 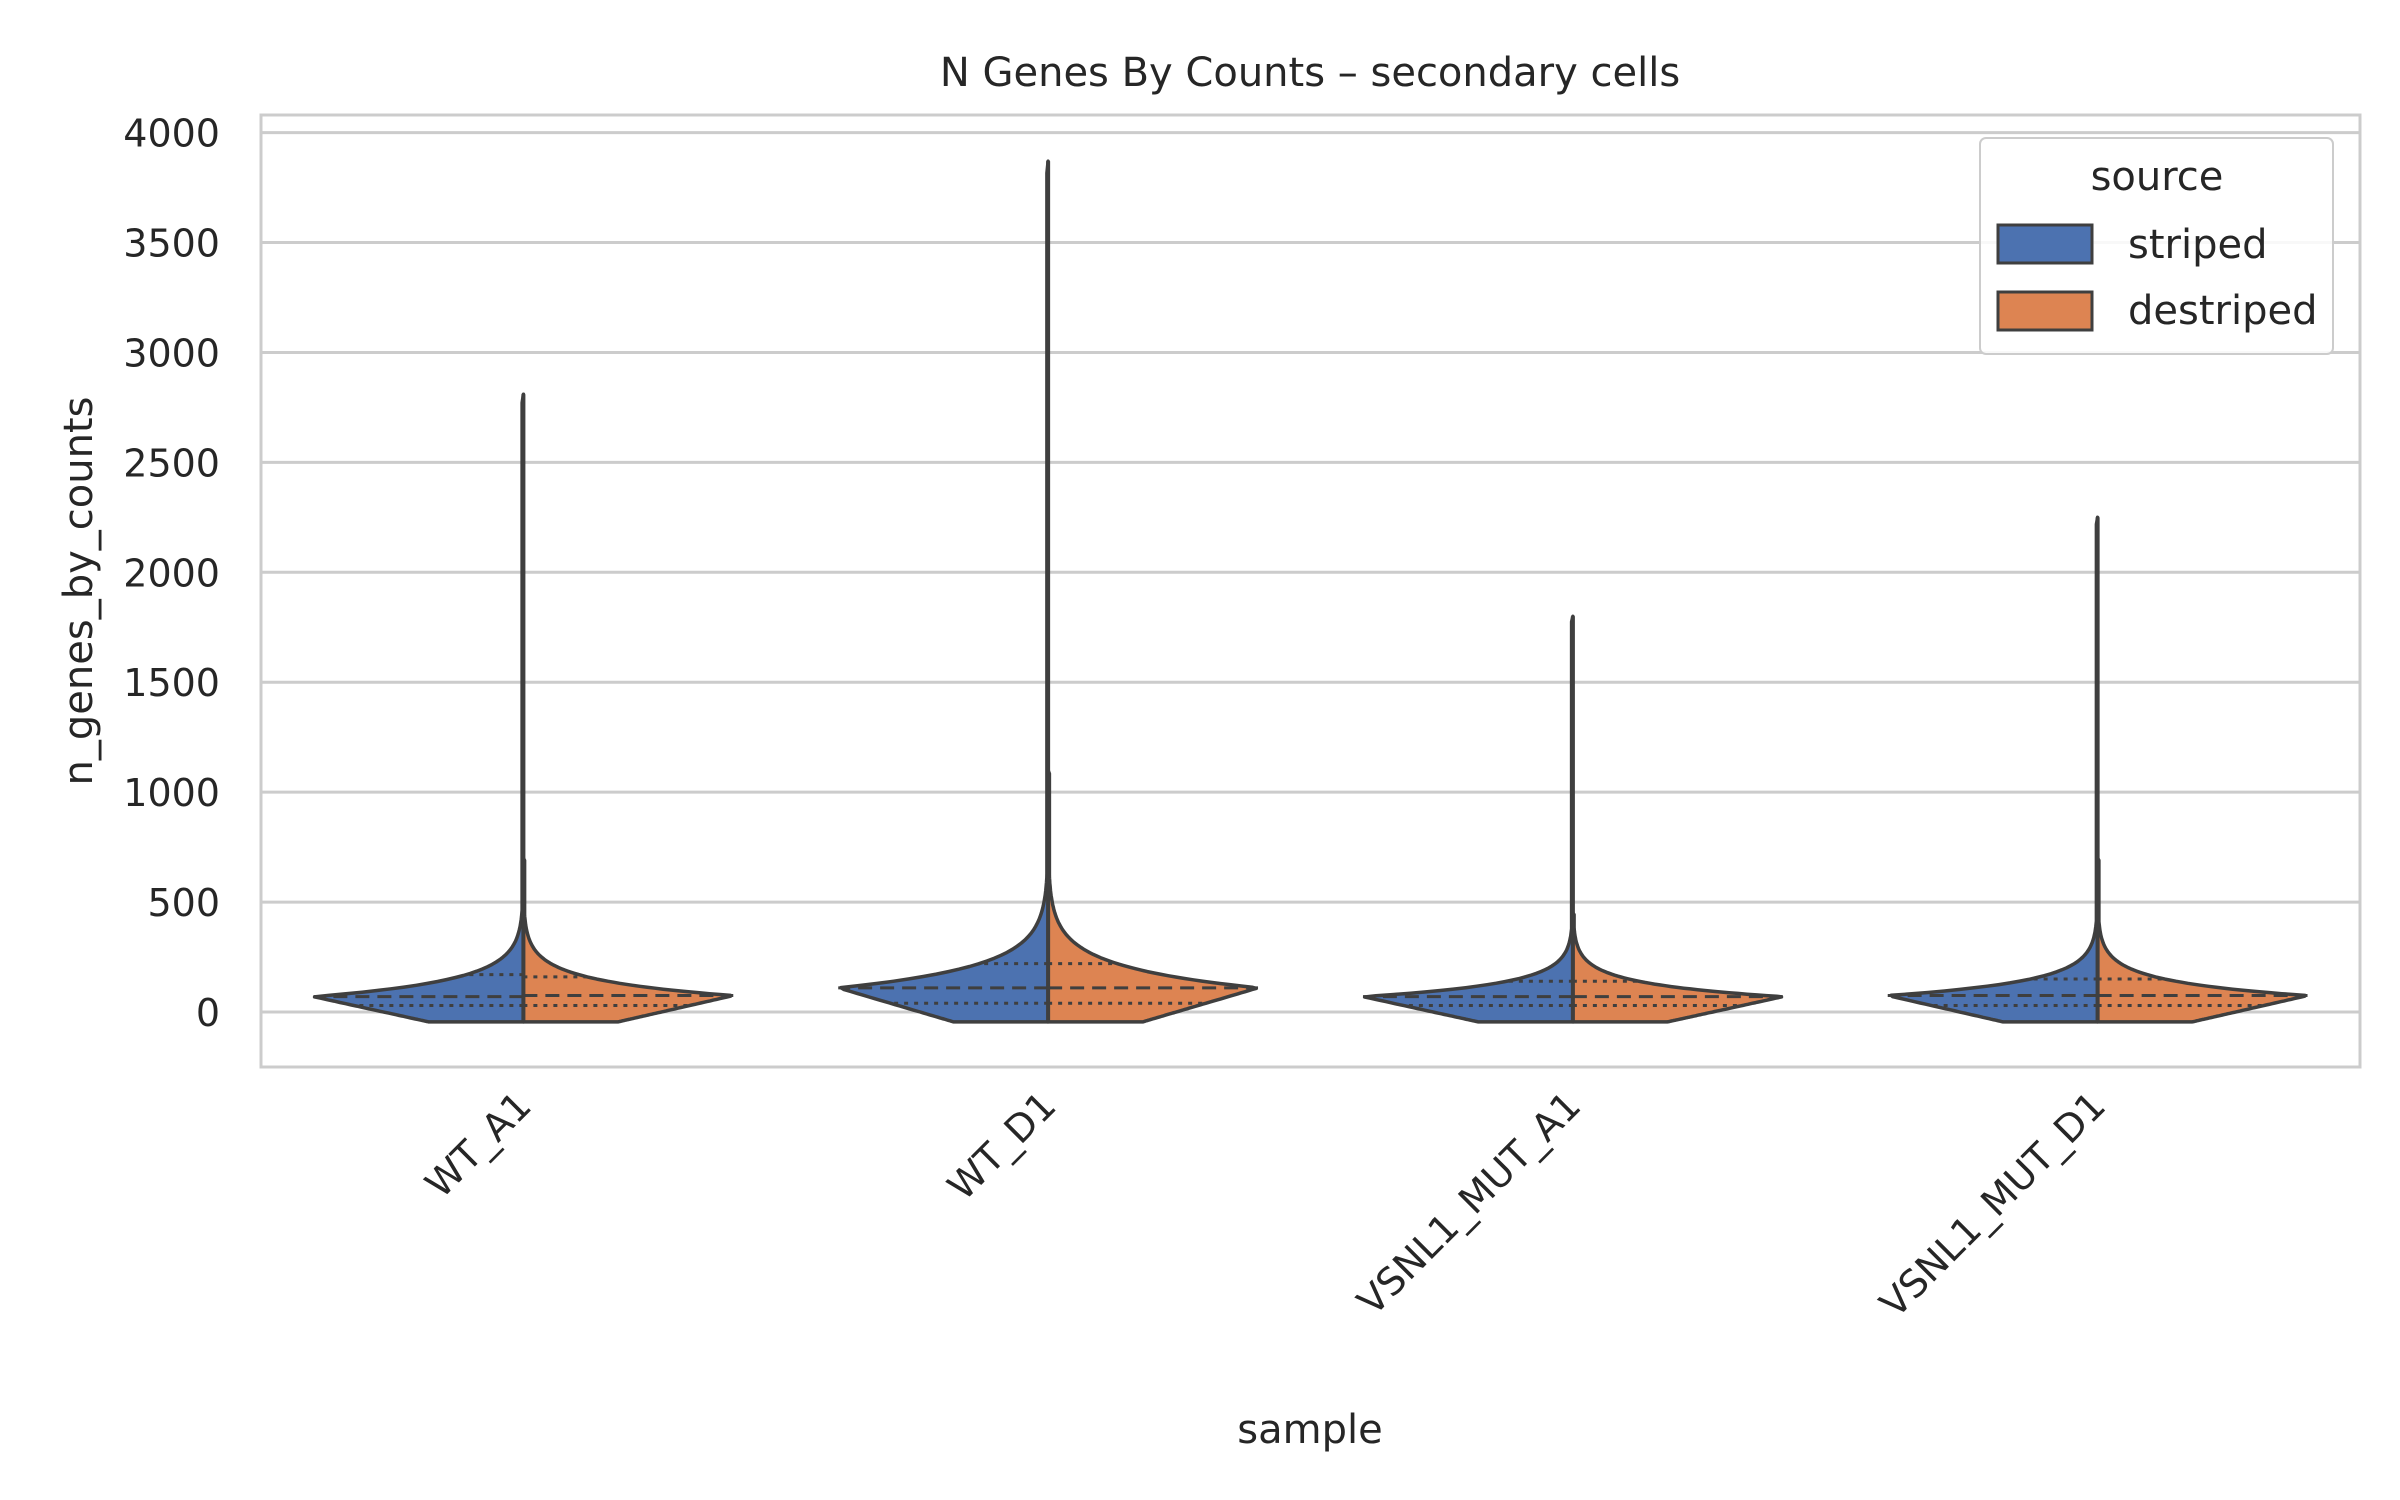 I want to click on legend-label-destriped: destriped, so click(x=2222, y=311).